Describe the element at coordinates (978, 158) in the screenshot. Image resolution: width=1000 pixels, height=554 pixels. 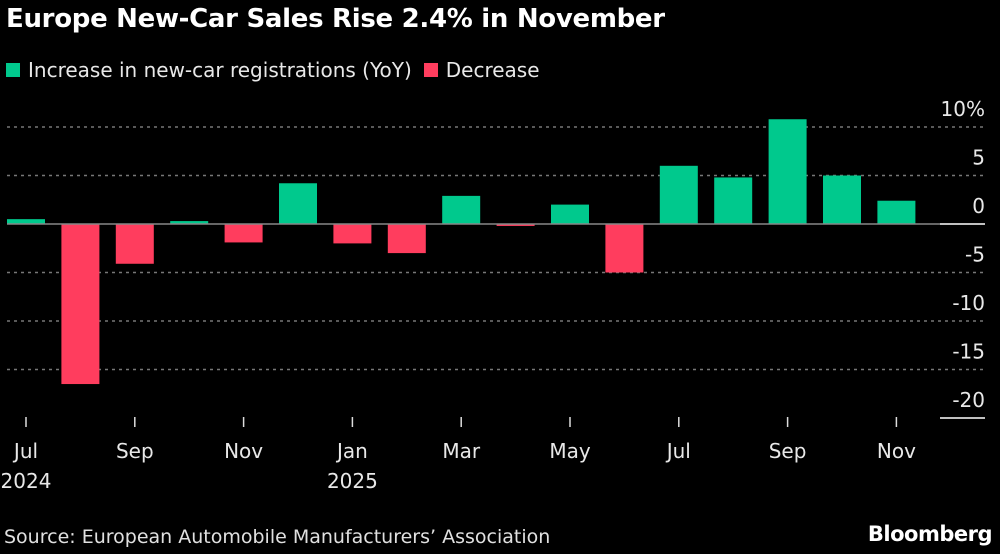
I see `y-tick-label: 5` at that location.